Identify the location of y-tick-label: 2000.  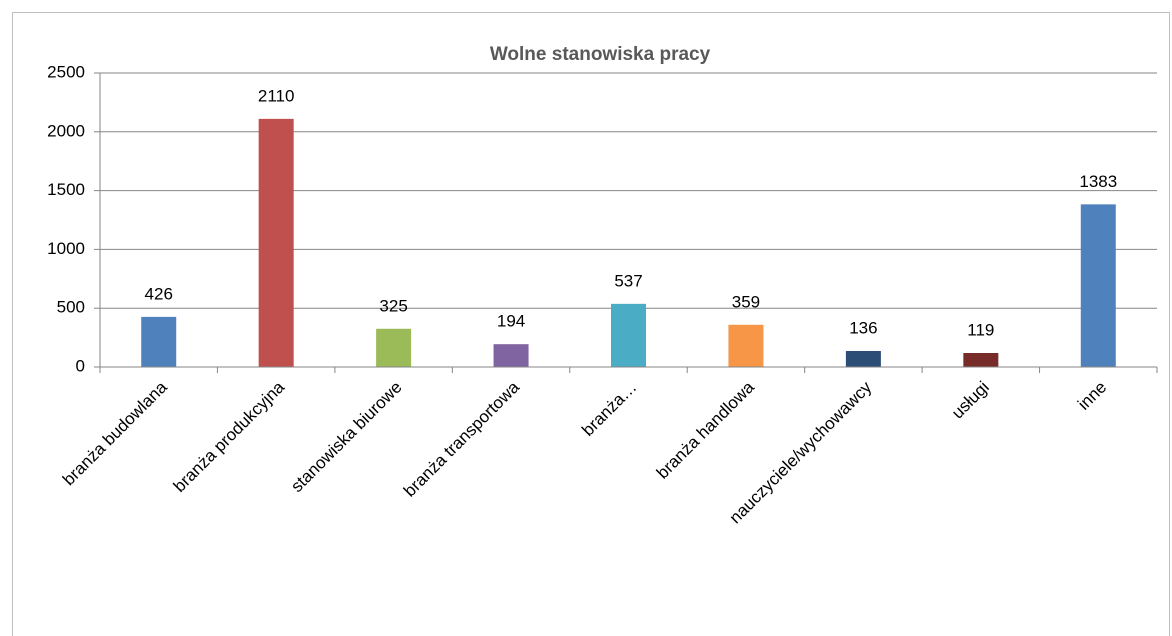
(66, 130).